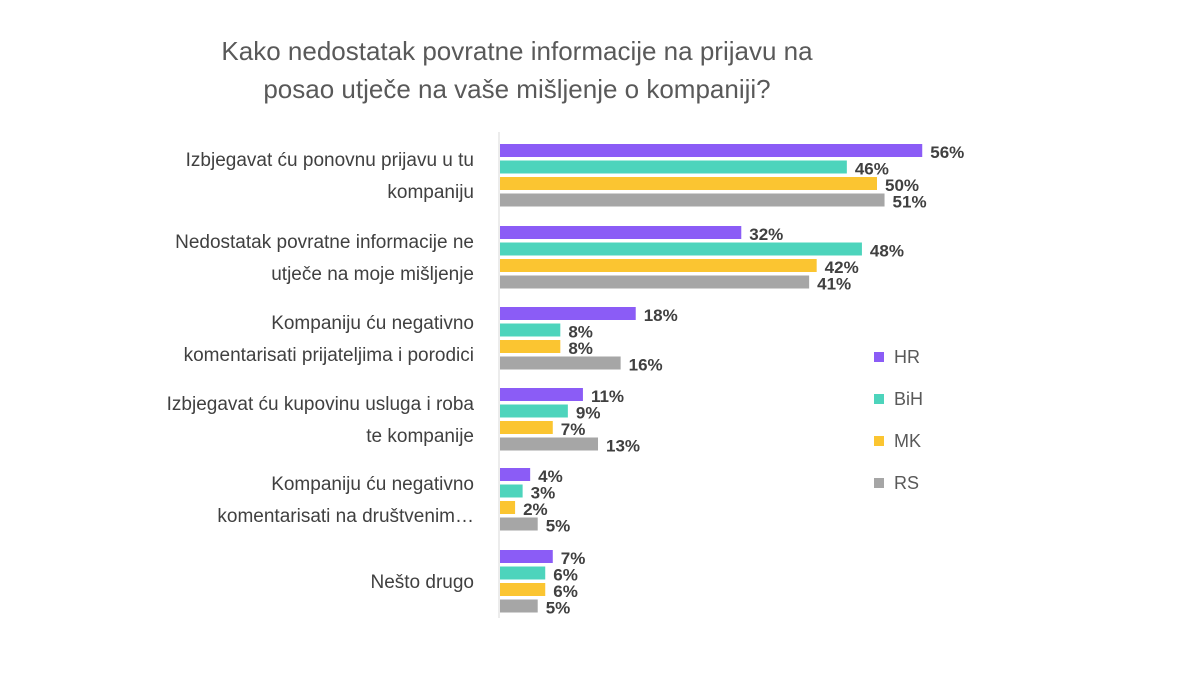 The image size is (1200, 675). What do you see at coordinates (420, 436) in the screenshot?
I see `category-label: te kompanije` at bounding box center [420, 436].